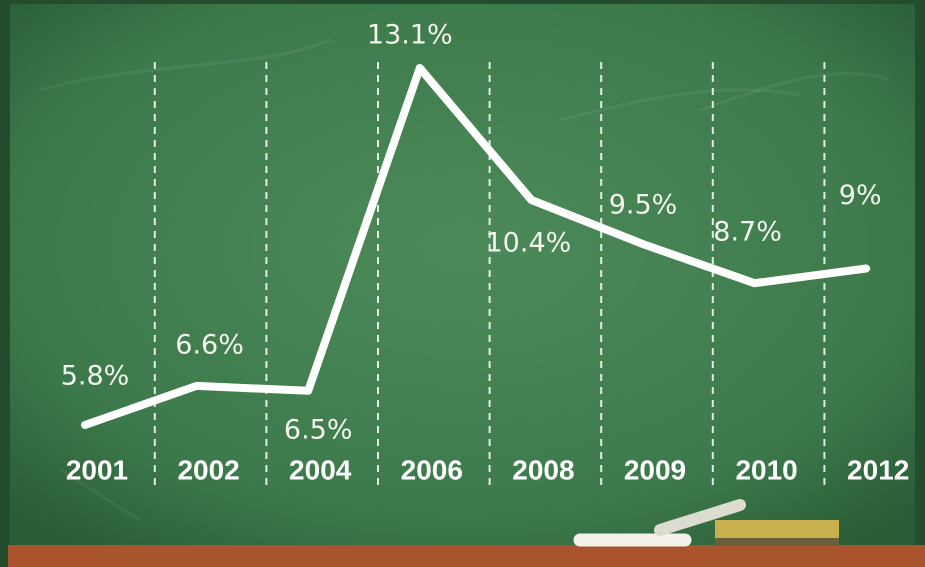 This screenshot has width=925, height=567. I want to click on x-tick-label: 2002, so click(208, 469).